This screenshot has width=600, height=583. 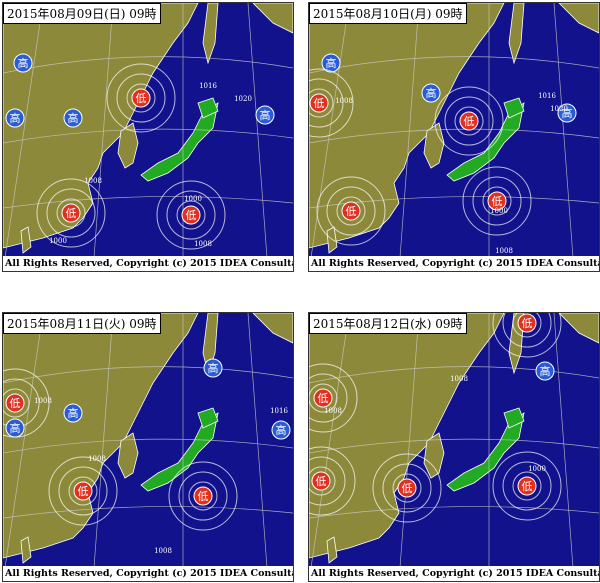 What do you see at coordinates (82, 323) in the screenshot?
I see `timestamp: 2015年08月11日(火) 09時` at bounding box center [82, 323].